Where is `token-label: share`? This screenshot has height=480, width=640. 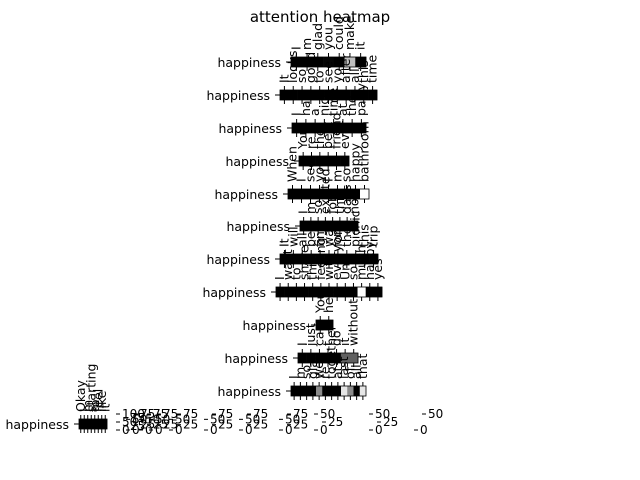
token-label: share is located at coordinates (304, 262).